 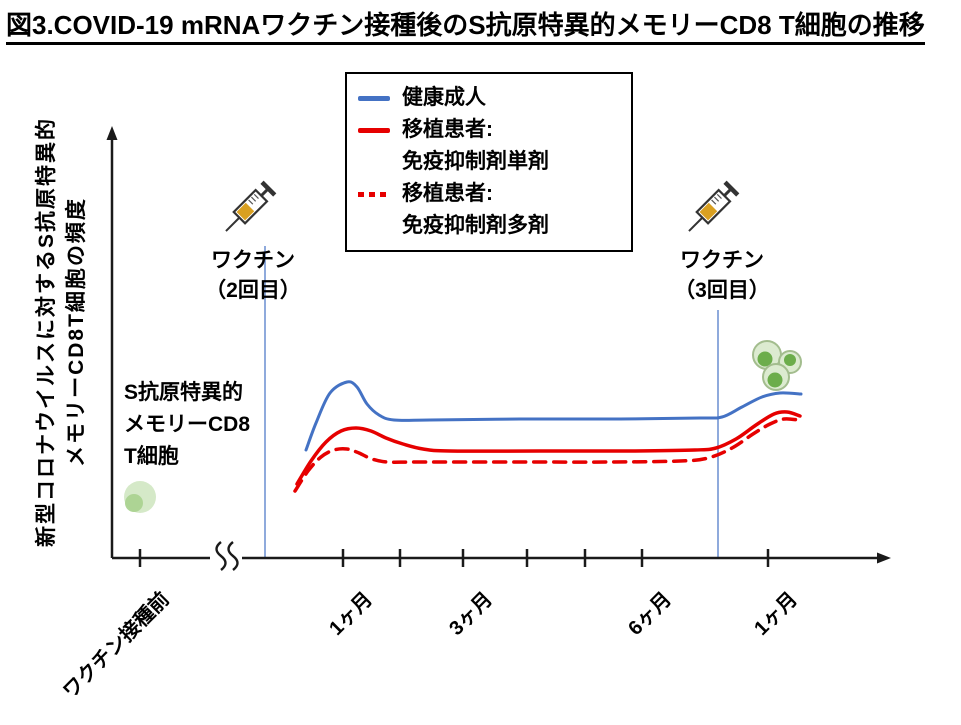 What do you see at coordinates (444, 97) in the screenshot?
I see `legend-label: 健康成人` at bounding box center [444, 97].